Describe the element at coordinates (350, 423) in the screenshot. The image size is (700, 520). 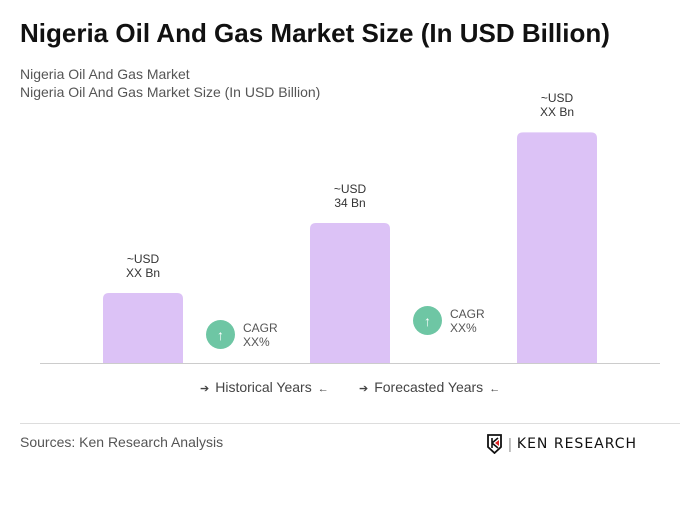
I see `divider` at that location.